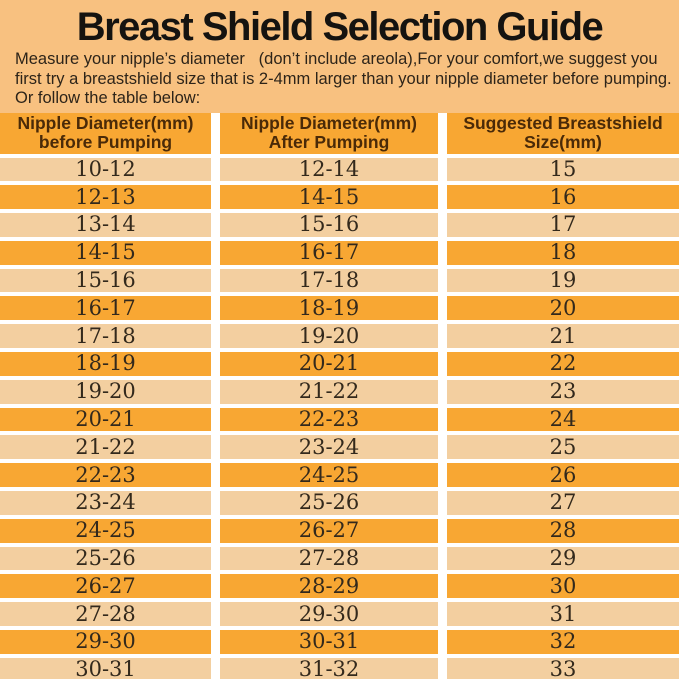  I want to click on header-line: After Pumping, so click(329, 142).